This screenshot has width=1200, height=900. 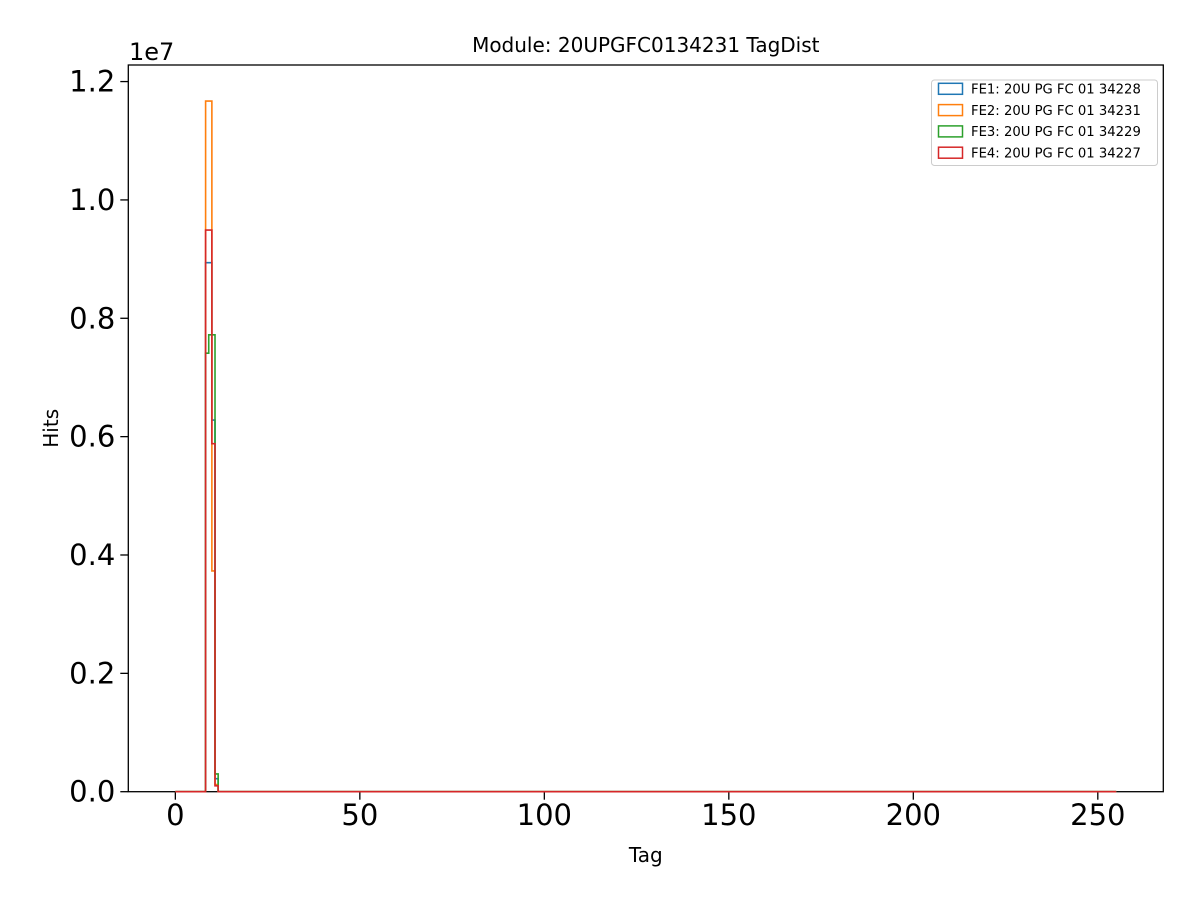 What do you see at coordinates (728, 815) in the screenshot?
I see `x-tick-label: 150` at bounding box center [728, 815].